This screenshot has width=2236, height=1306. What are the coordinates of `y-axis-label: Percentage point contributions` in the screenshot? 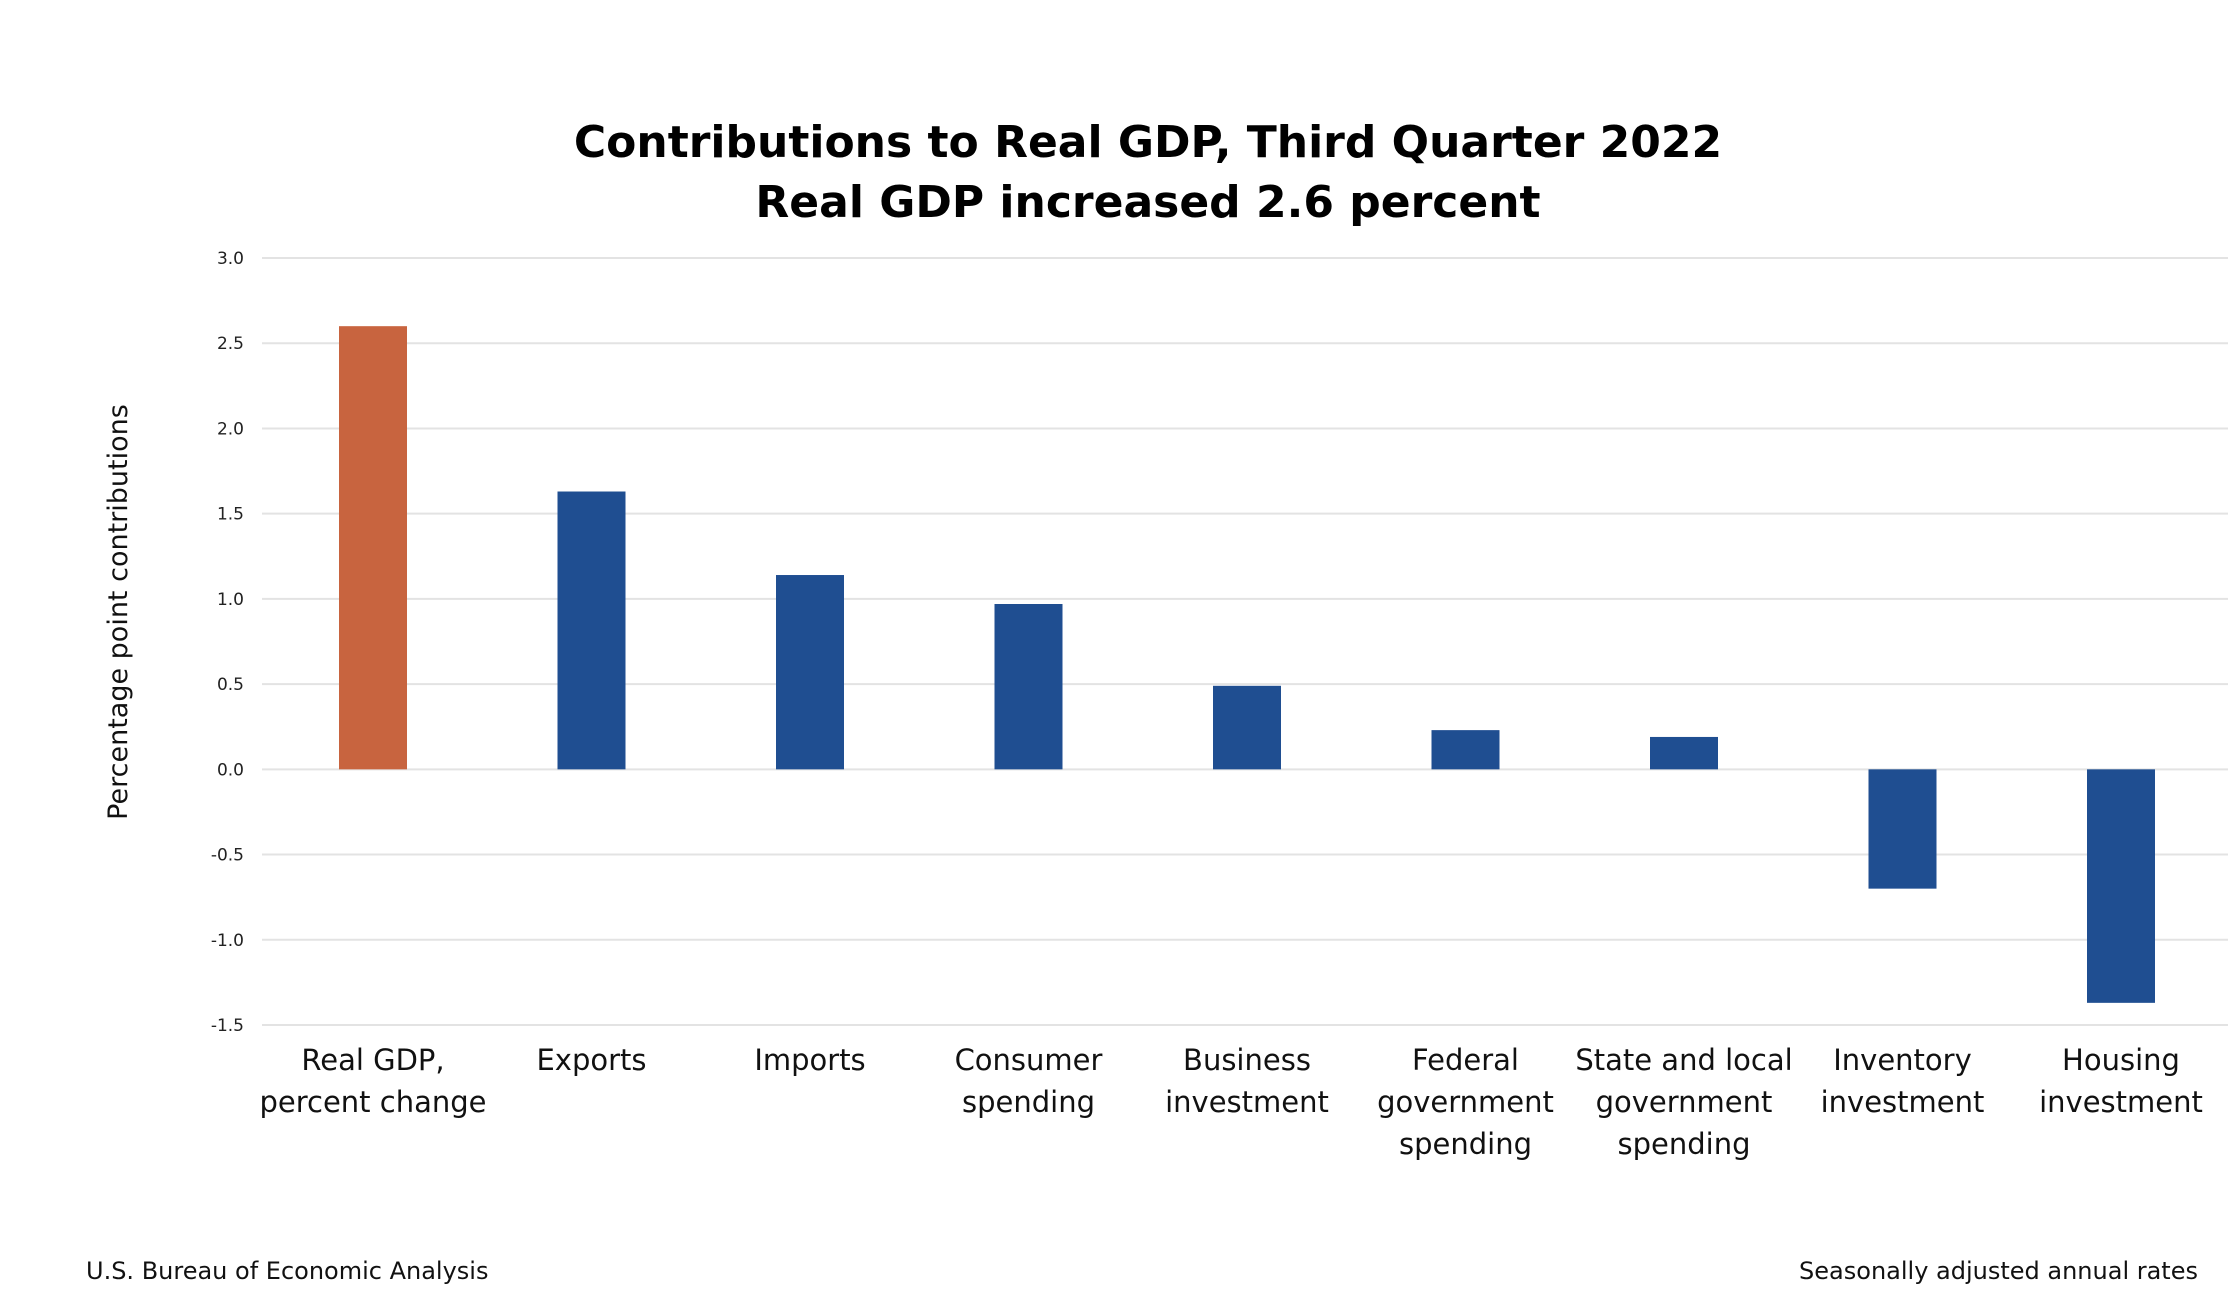 It's located at (118, 612).